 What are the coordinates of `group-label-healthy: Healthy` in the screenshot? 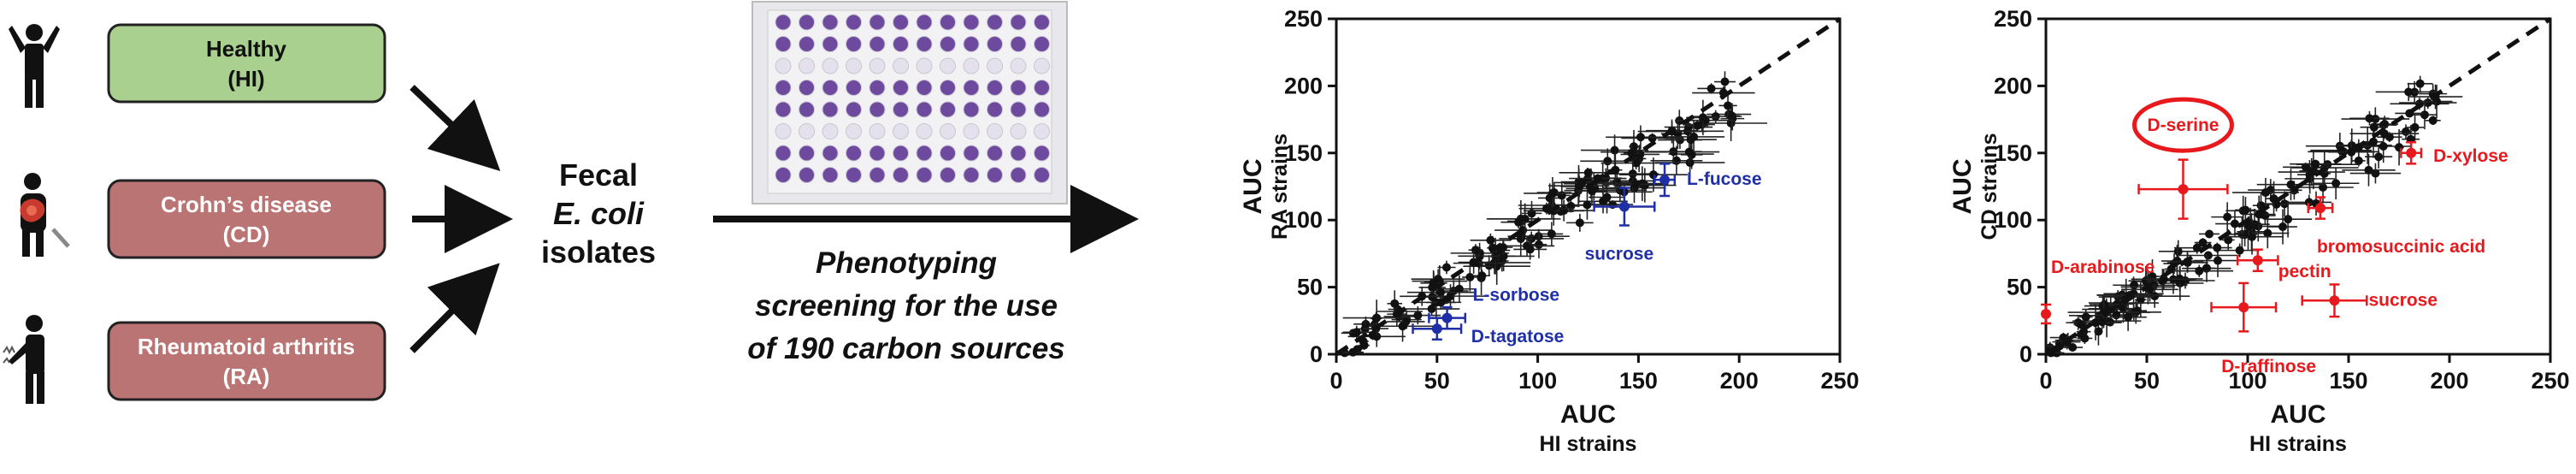 It's located at (246, 49).